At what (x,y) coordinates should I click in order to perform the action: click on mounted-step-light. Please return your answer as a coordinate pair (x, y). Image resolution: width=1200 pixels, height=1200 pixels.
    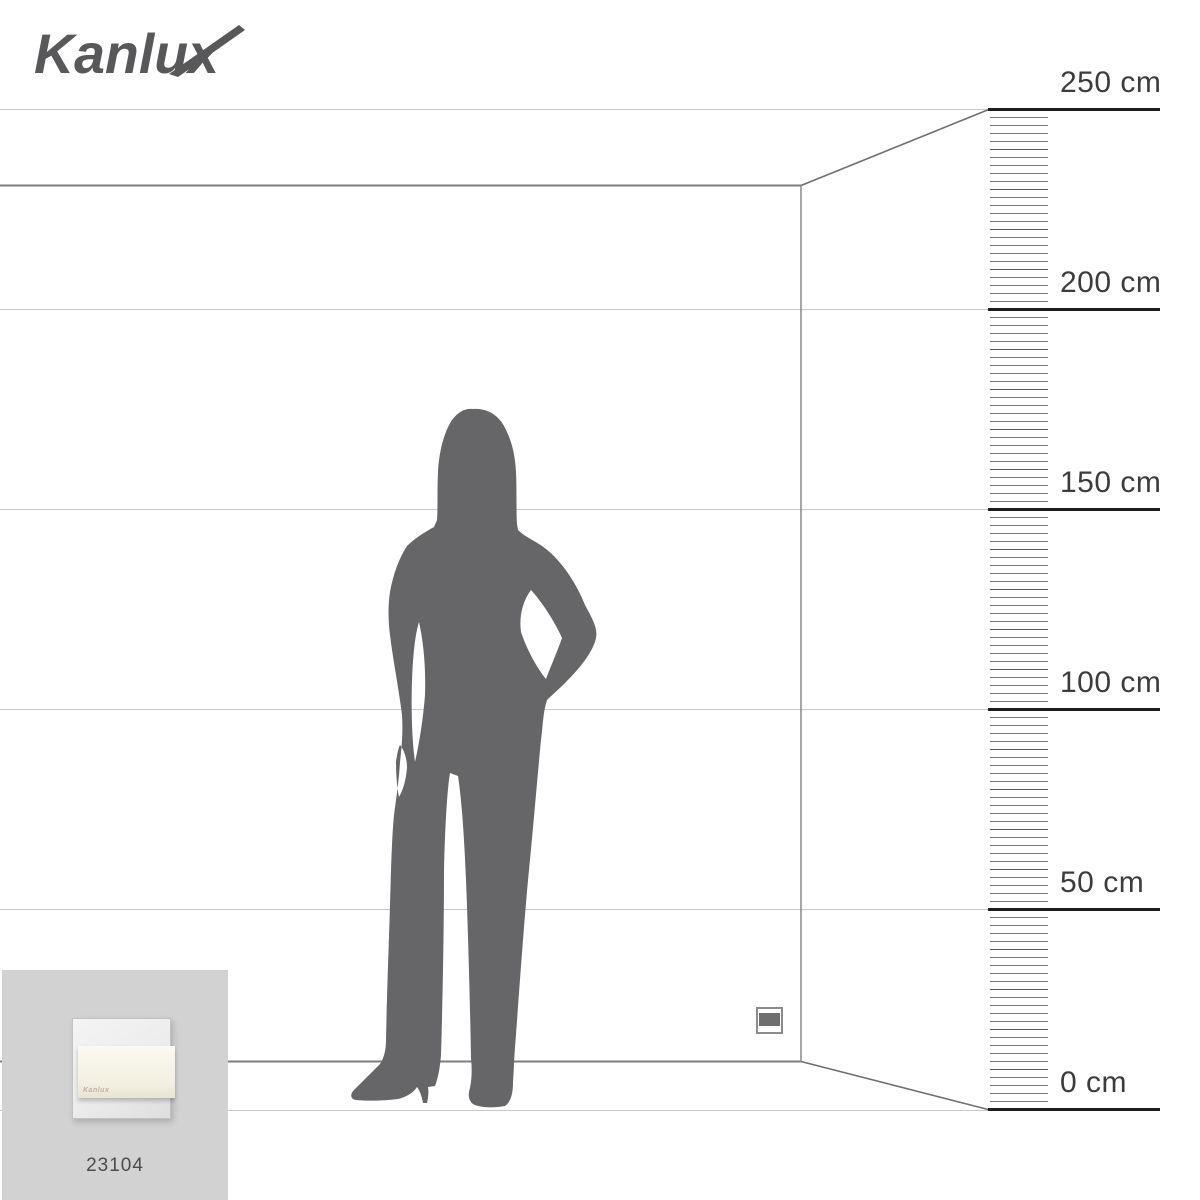
    Looking at the image, I should click on (769, 1020).